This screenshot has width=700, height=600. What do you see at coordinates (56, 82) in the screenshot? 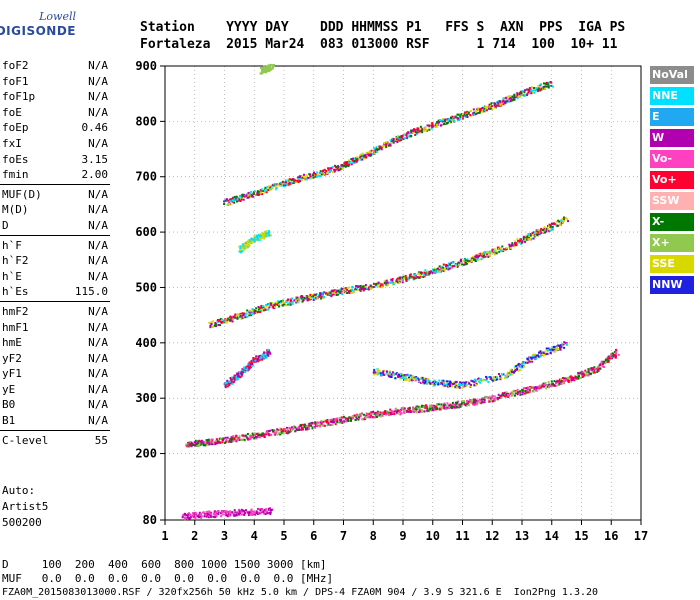
I see `param-row: foF1 N/A` at bounding box center [56, 82].